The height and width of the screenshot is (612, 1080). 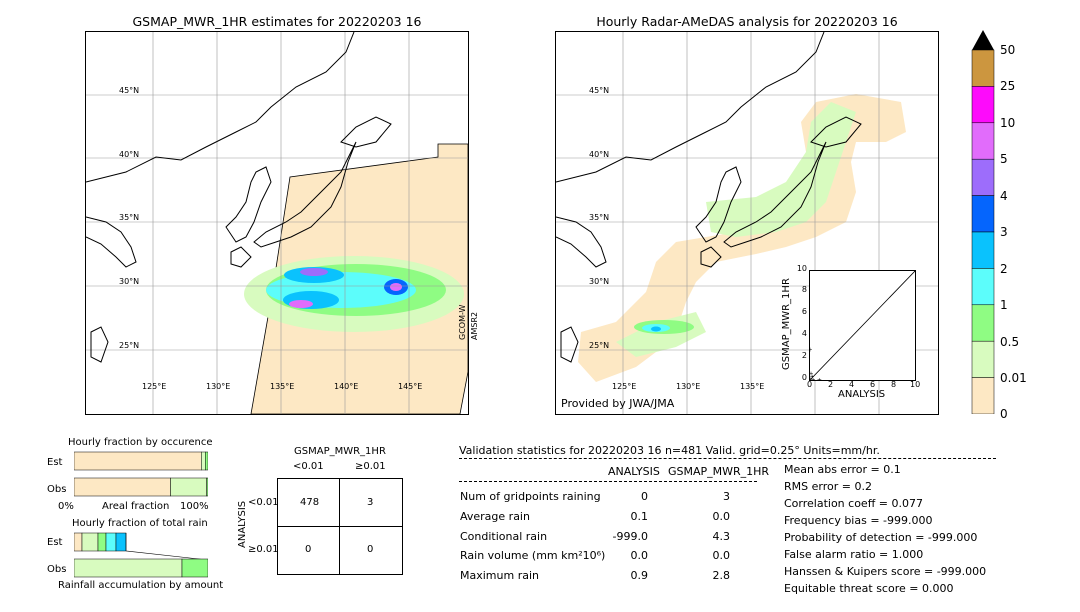 I want to click on stat-analysis: 0.9, so click(x=639, y=575).